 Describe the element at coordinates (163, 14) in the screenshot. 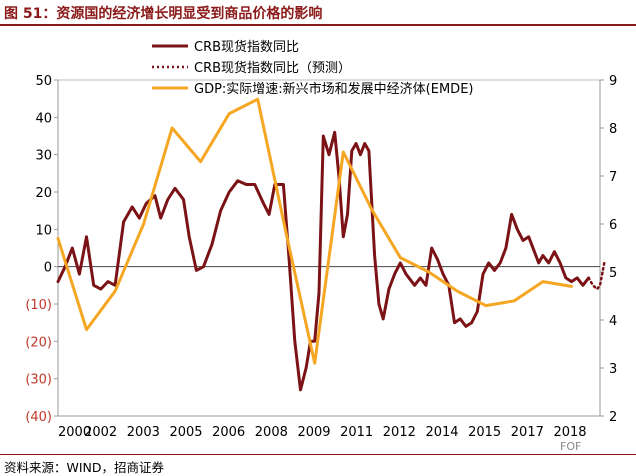

I see `figure-title: 图 51：资源国的经济增长明显受到商品价格的影响` at that location.